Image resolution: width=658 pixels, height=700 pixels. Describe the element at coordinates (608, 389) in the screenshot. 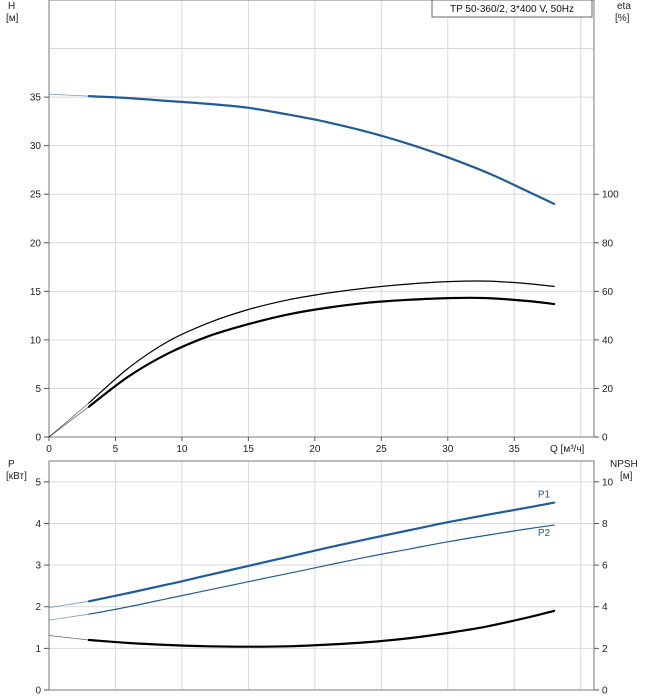

I see `top-y-right-tick-label: 20` at that location.